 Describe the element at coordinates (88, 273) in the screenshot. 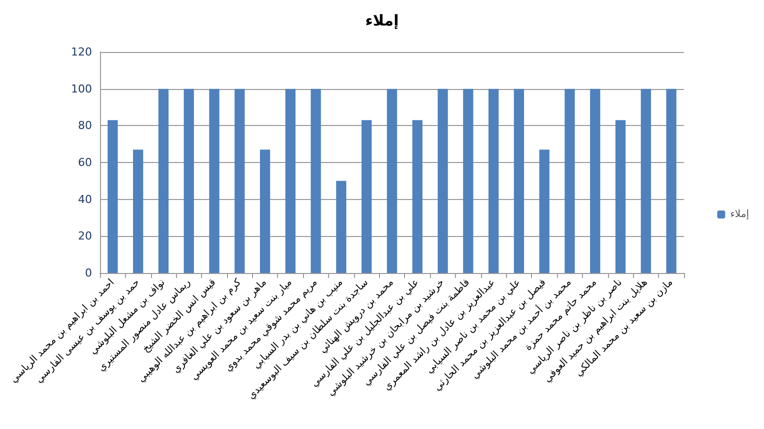

I see `y-tick-label: 0` at that location.